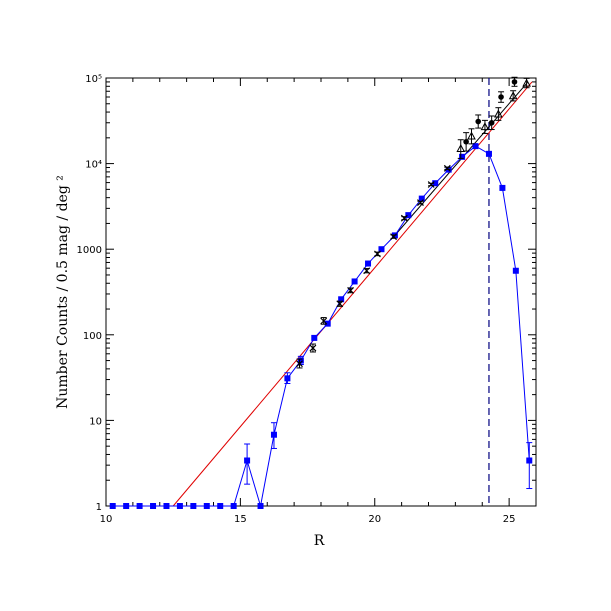  What do you see at coordinates (509, 519) in the screenshot?
I see `x-tick-label: 25` at bounding box center [509, 519].